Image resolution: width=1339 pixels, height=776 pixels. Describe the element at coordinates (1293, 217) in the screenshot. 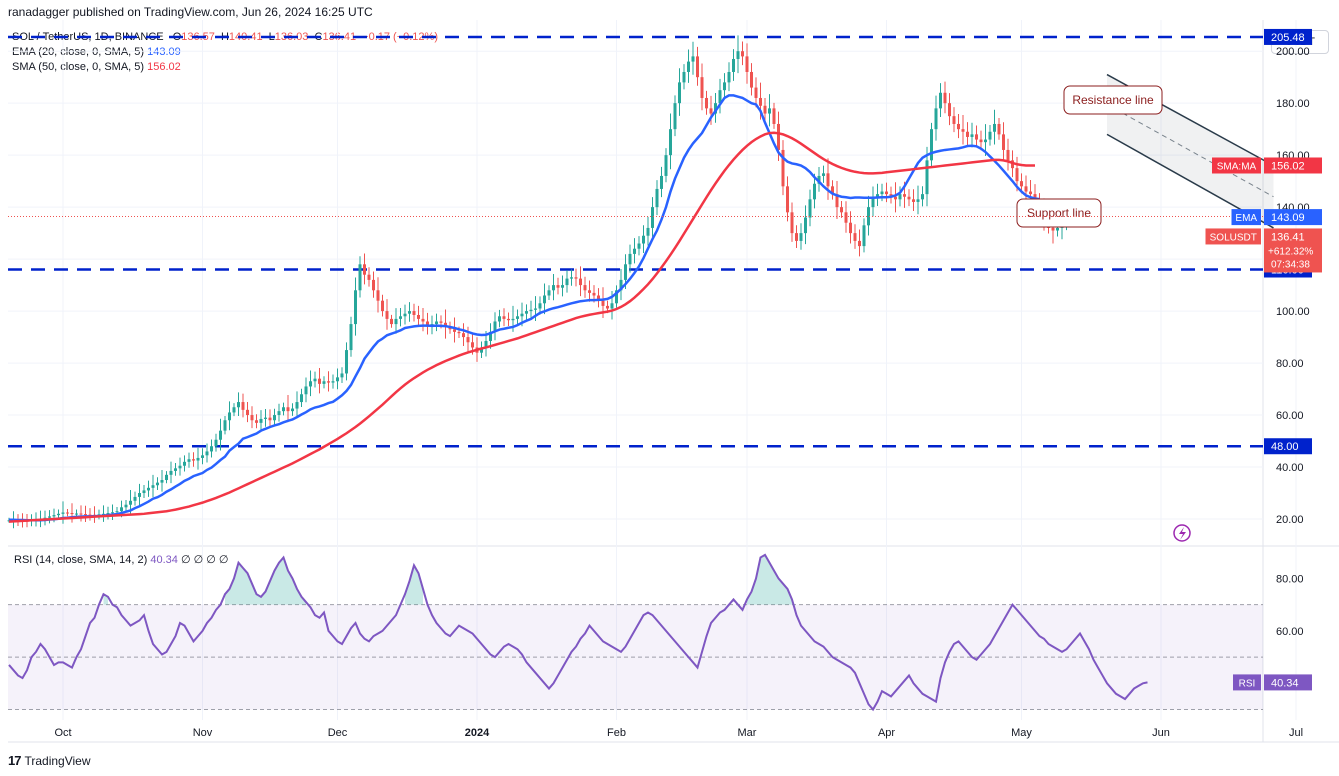

I see `price-value-box` at that location.